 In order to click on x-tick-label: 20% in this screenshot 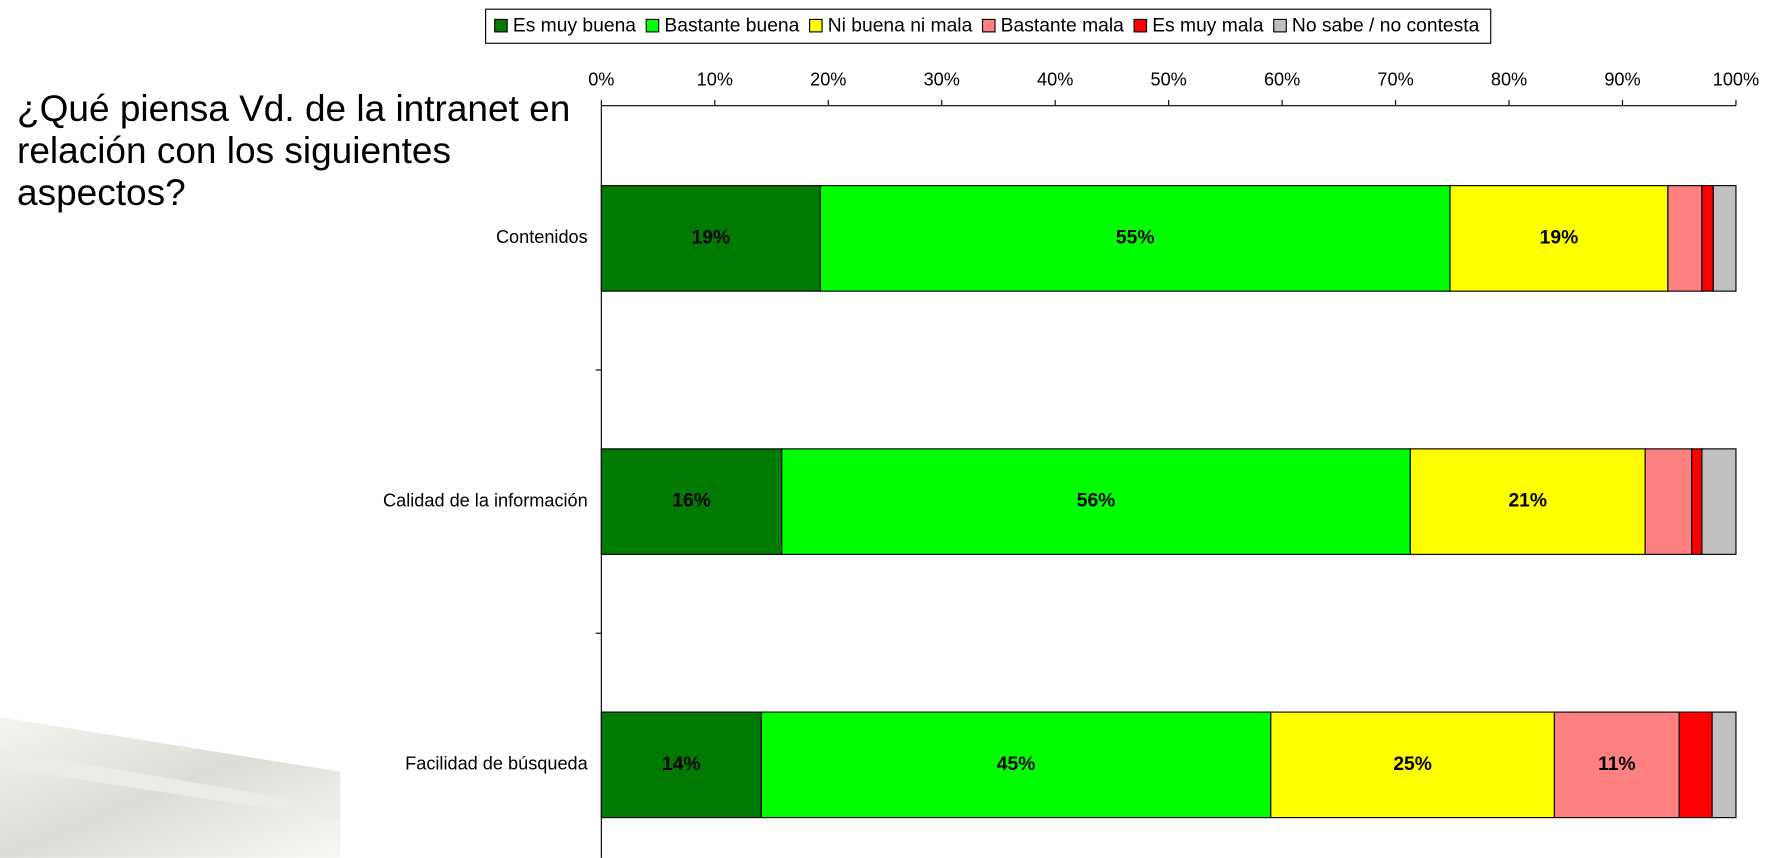, I will do `click(828, 79)`.